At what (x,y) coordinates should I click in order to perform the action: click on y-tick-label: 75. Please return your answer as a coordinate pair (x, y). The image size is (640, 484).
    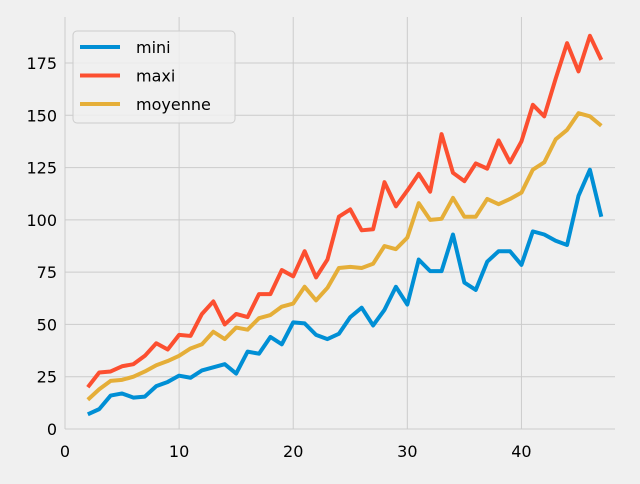
    Looking at the image, I should click on (47, 272).